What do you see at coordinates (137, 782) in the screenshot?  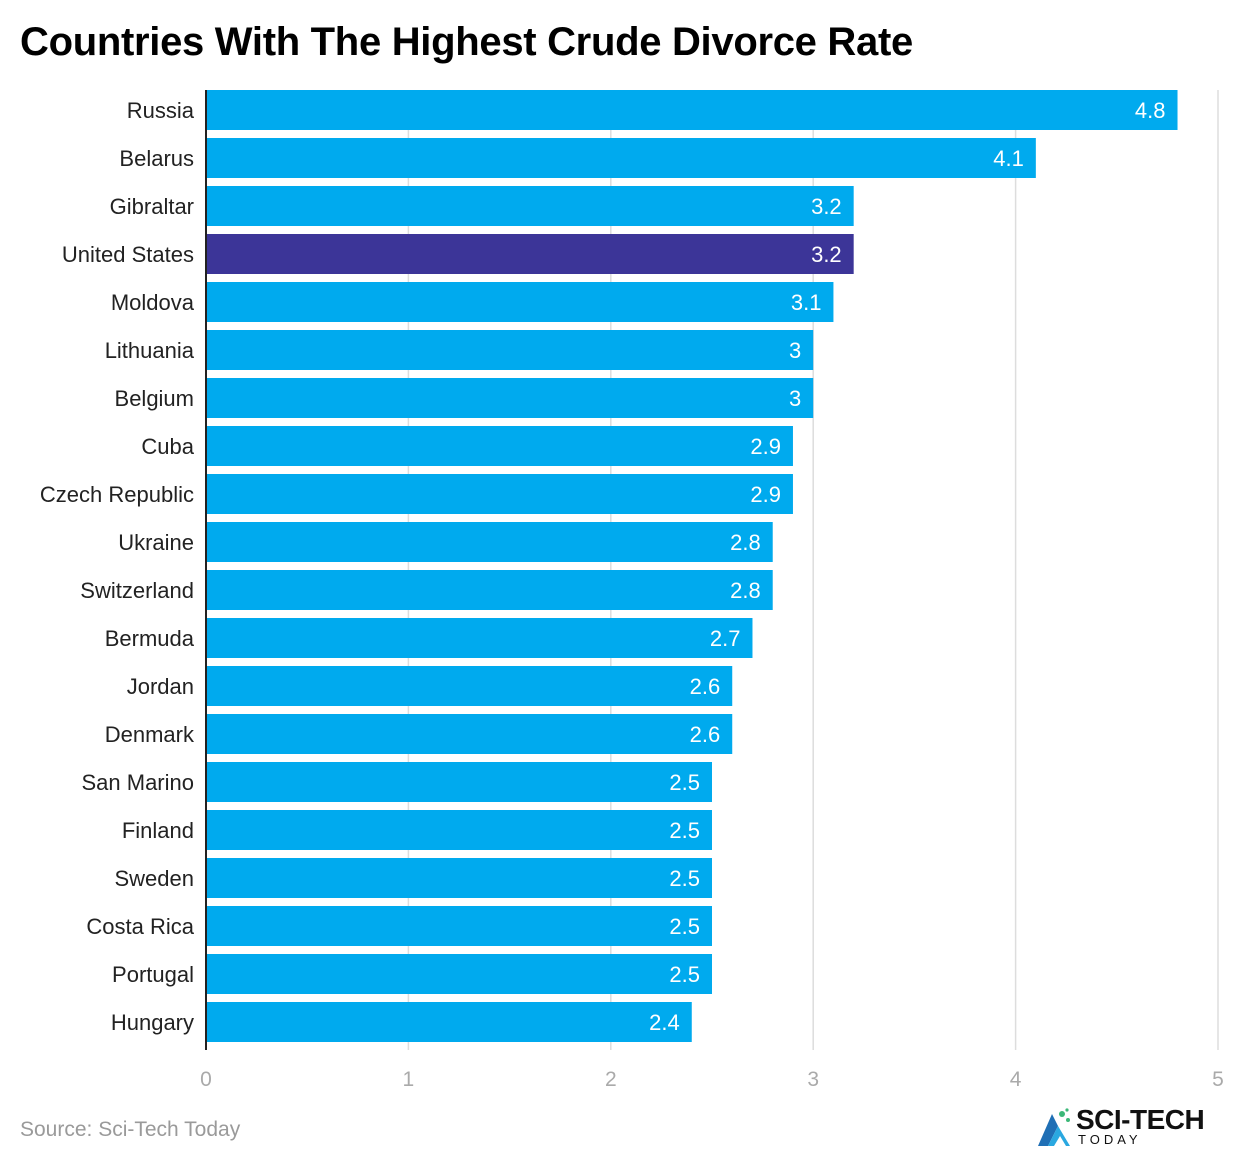 I see `category-label: San Marino` at bounding box center [137, 782].